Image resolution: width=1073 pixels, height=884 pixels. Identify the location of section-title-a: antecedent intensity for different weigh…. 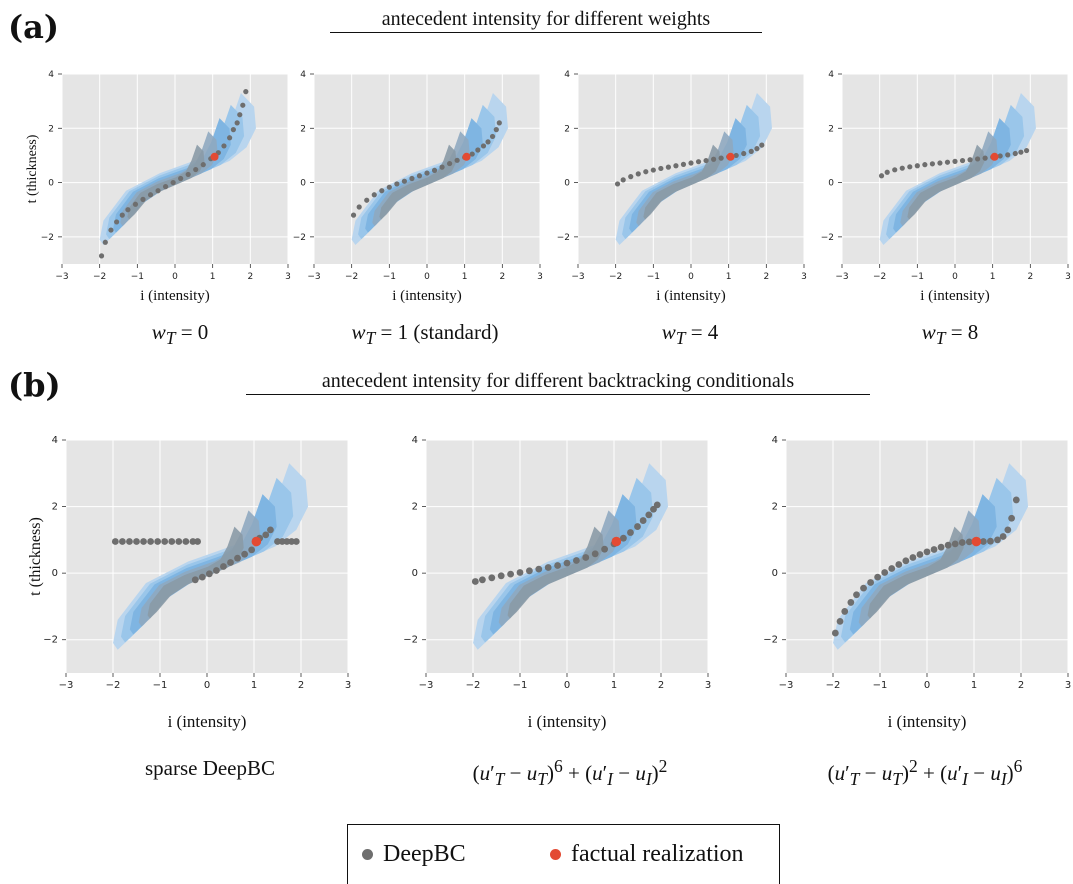
(546, 20).